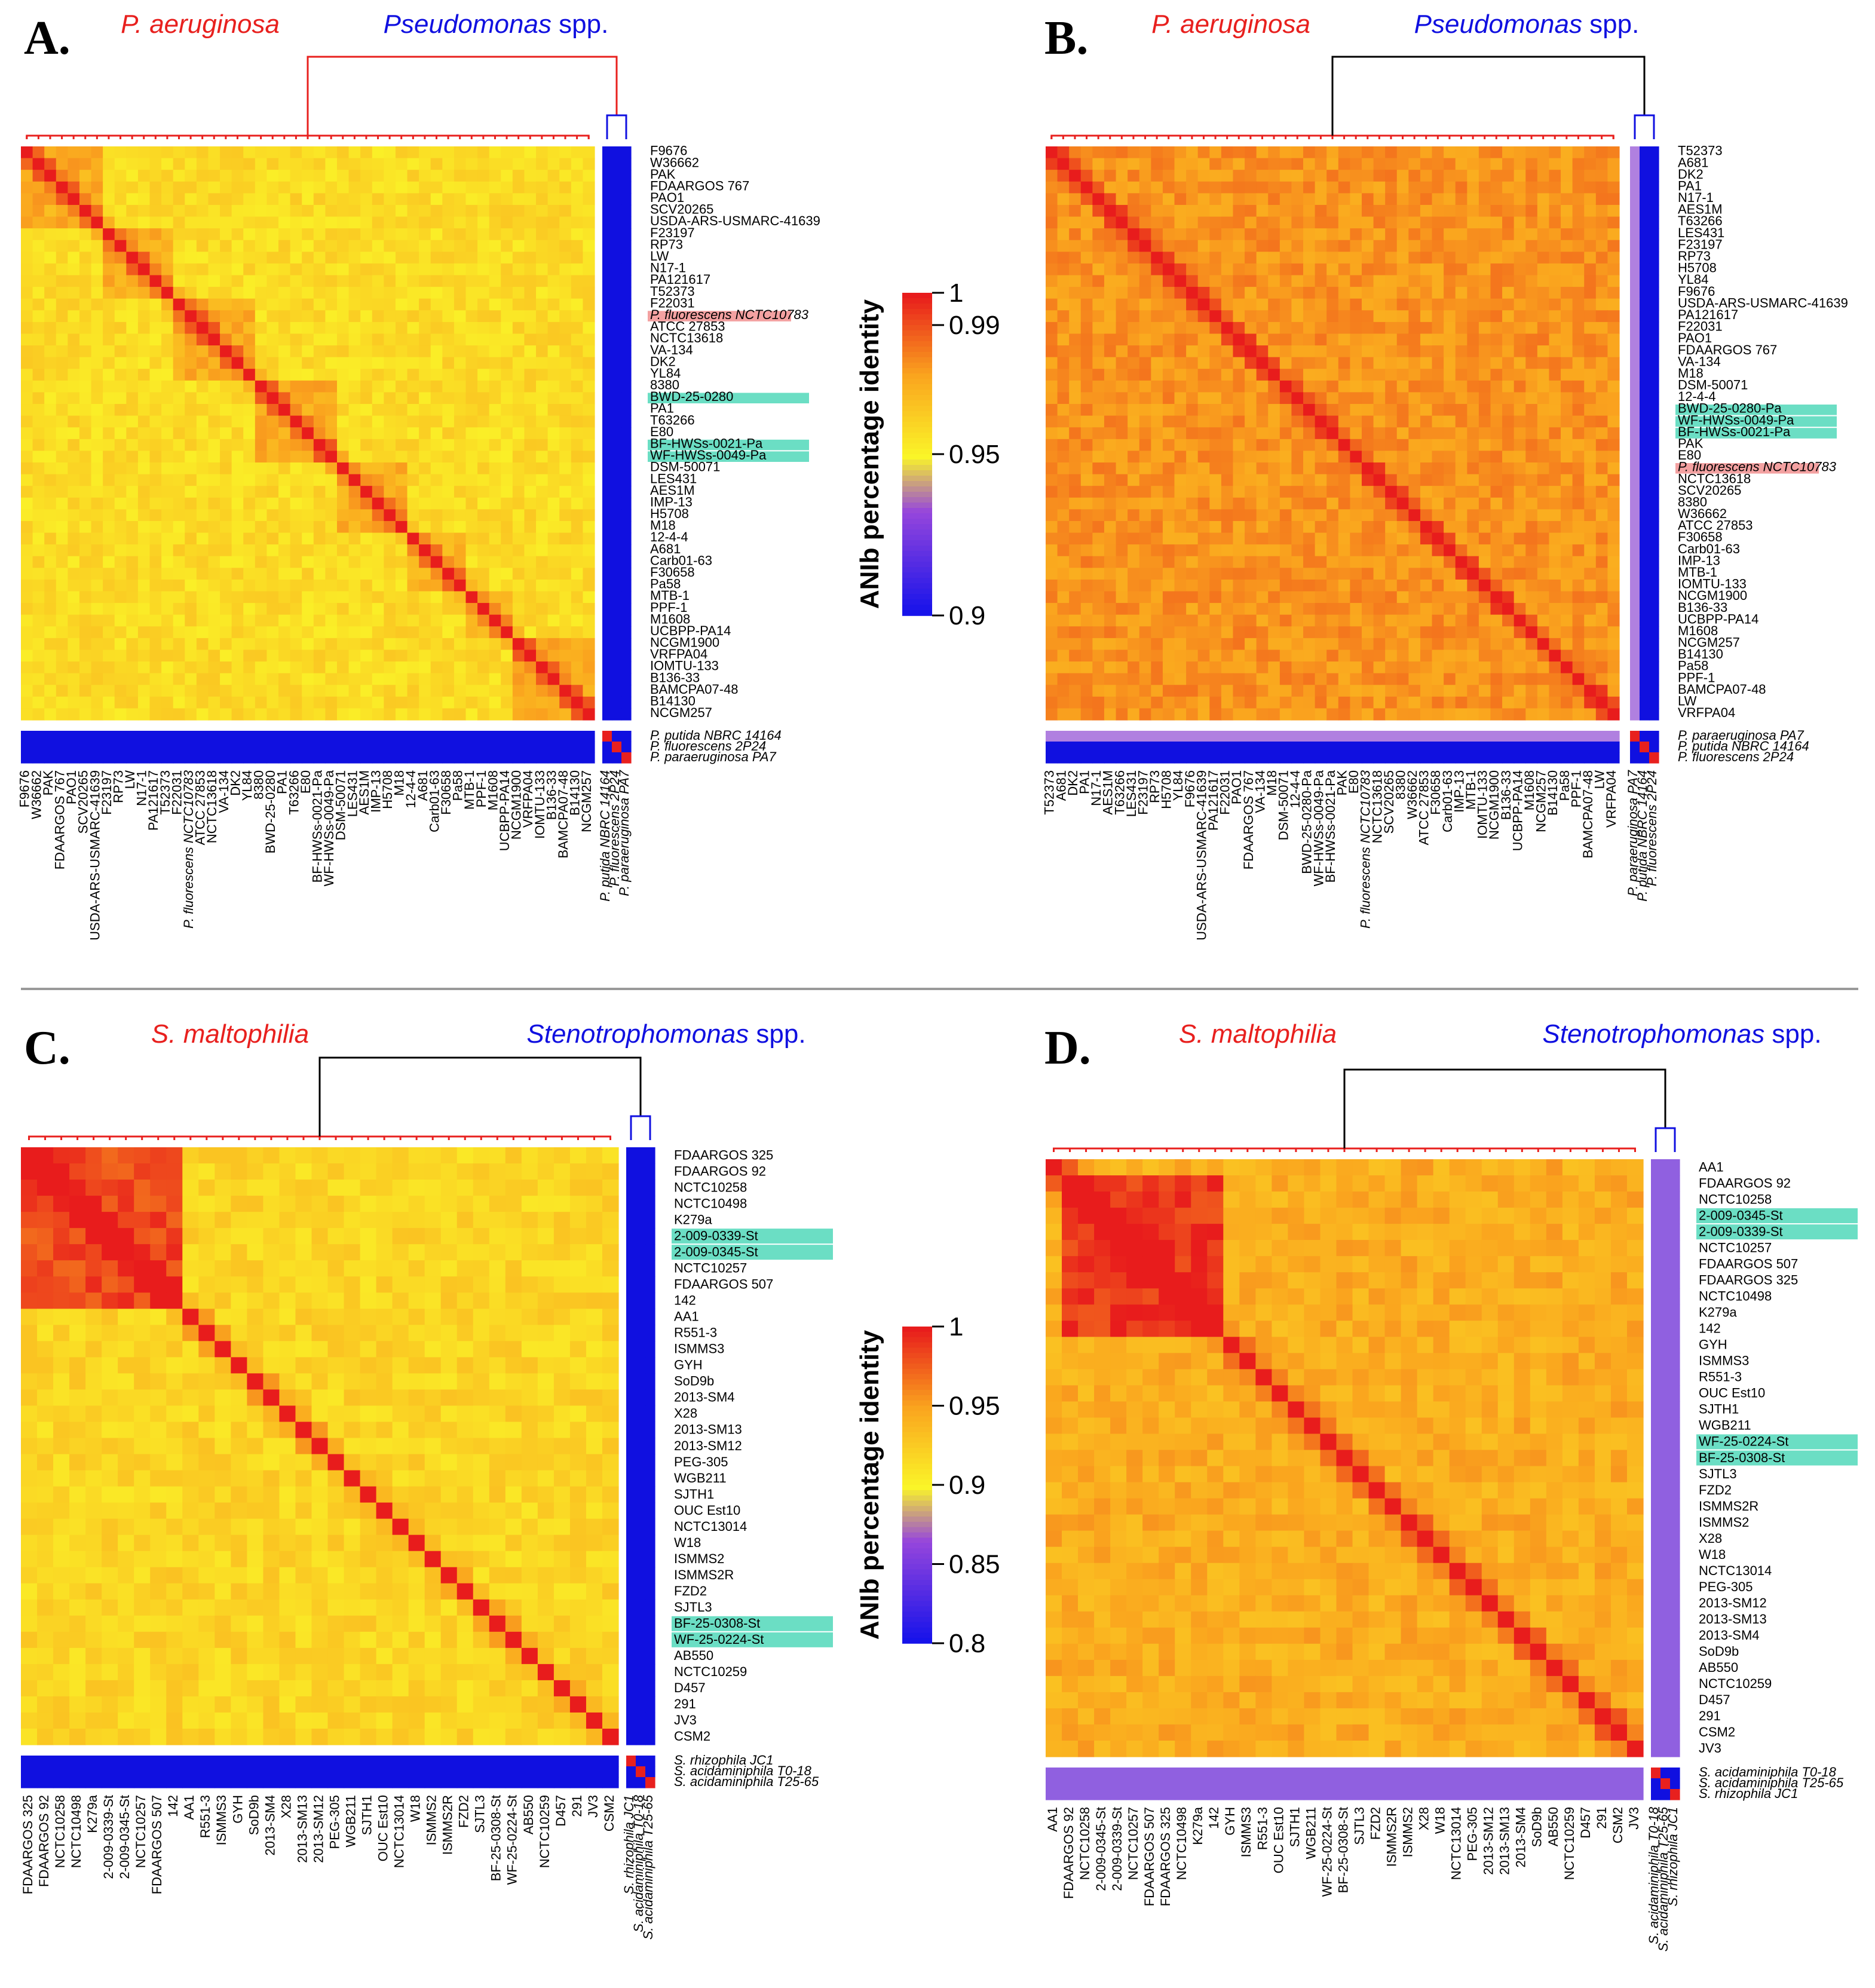  What do you see at coordinates (665, 548) in the screenshot?
I see `row-label: A681` at bounding box center [665, 548].